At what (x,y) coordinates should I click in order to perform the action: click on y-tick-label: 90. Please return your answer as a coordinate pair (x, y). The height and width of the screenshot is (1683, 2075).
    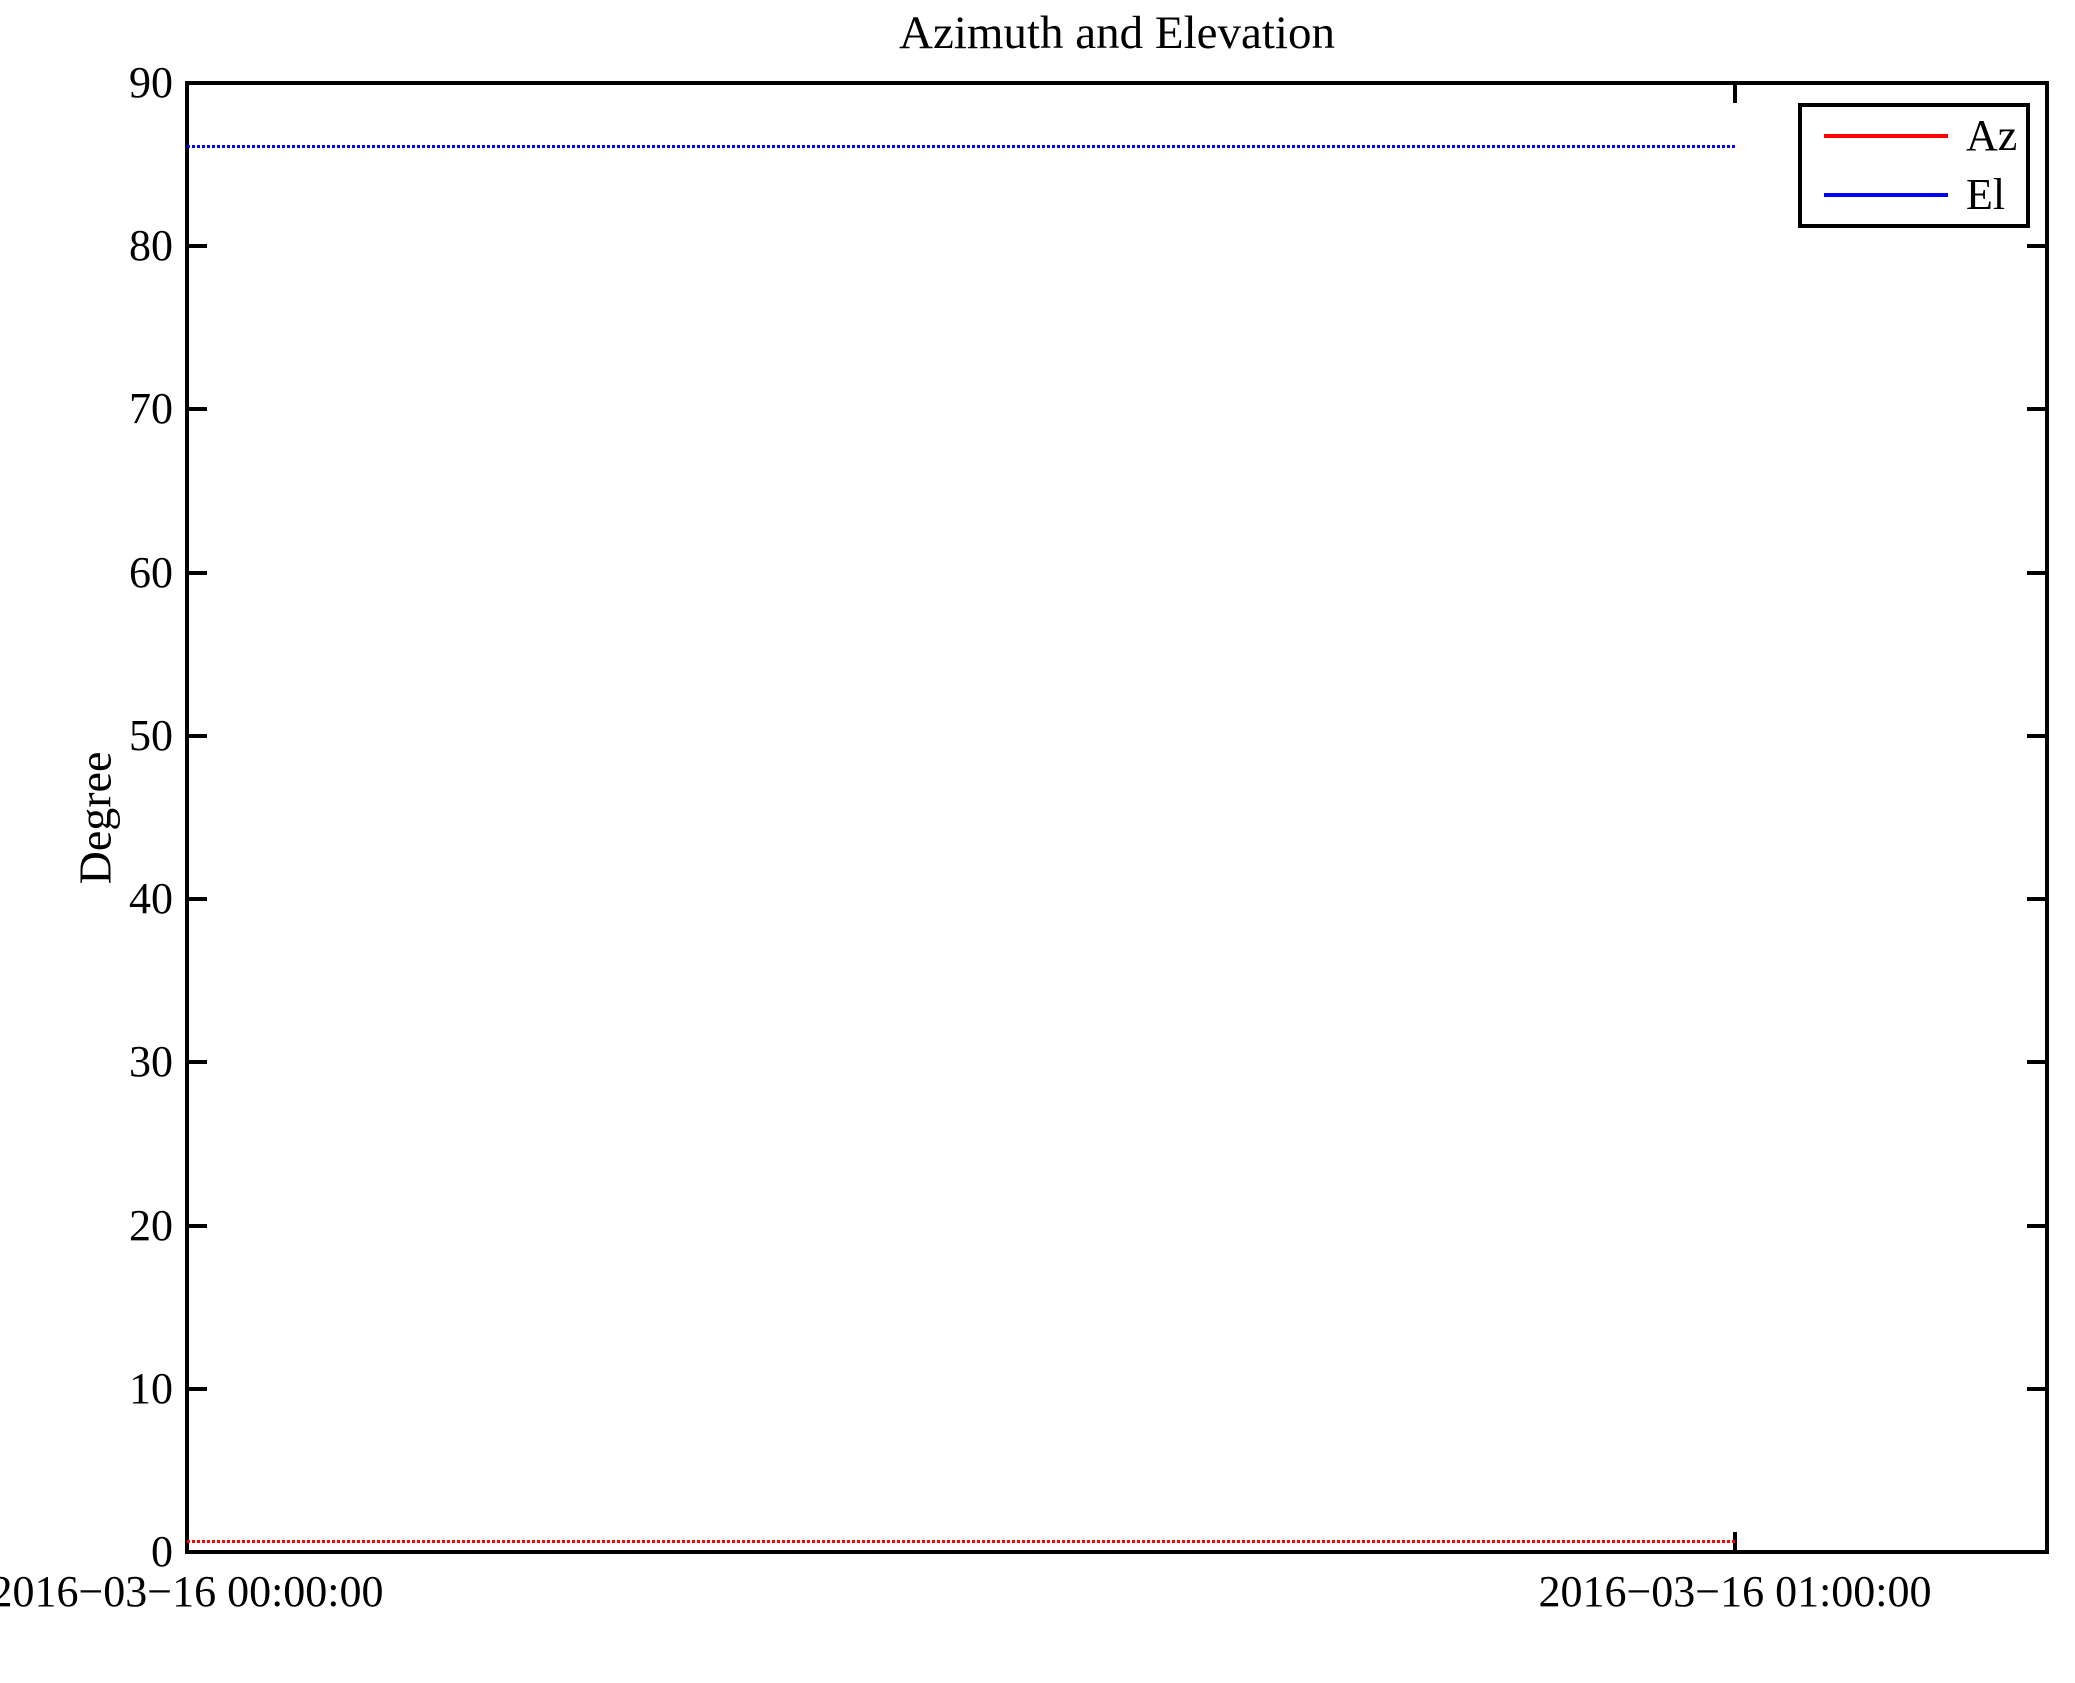
    Looking at the image, I should click on (151, 82).